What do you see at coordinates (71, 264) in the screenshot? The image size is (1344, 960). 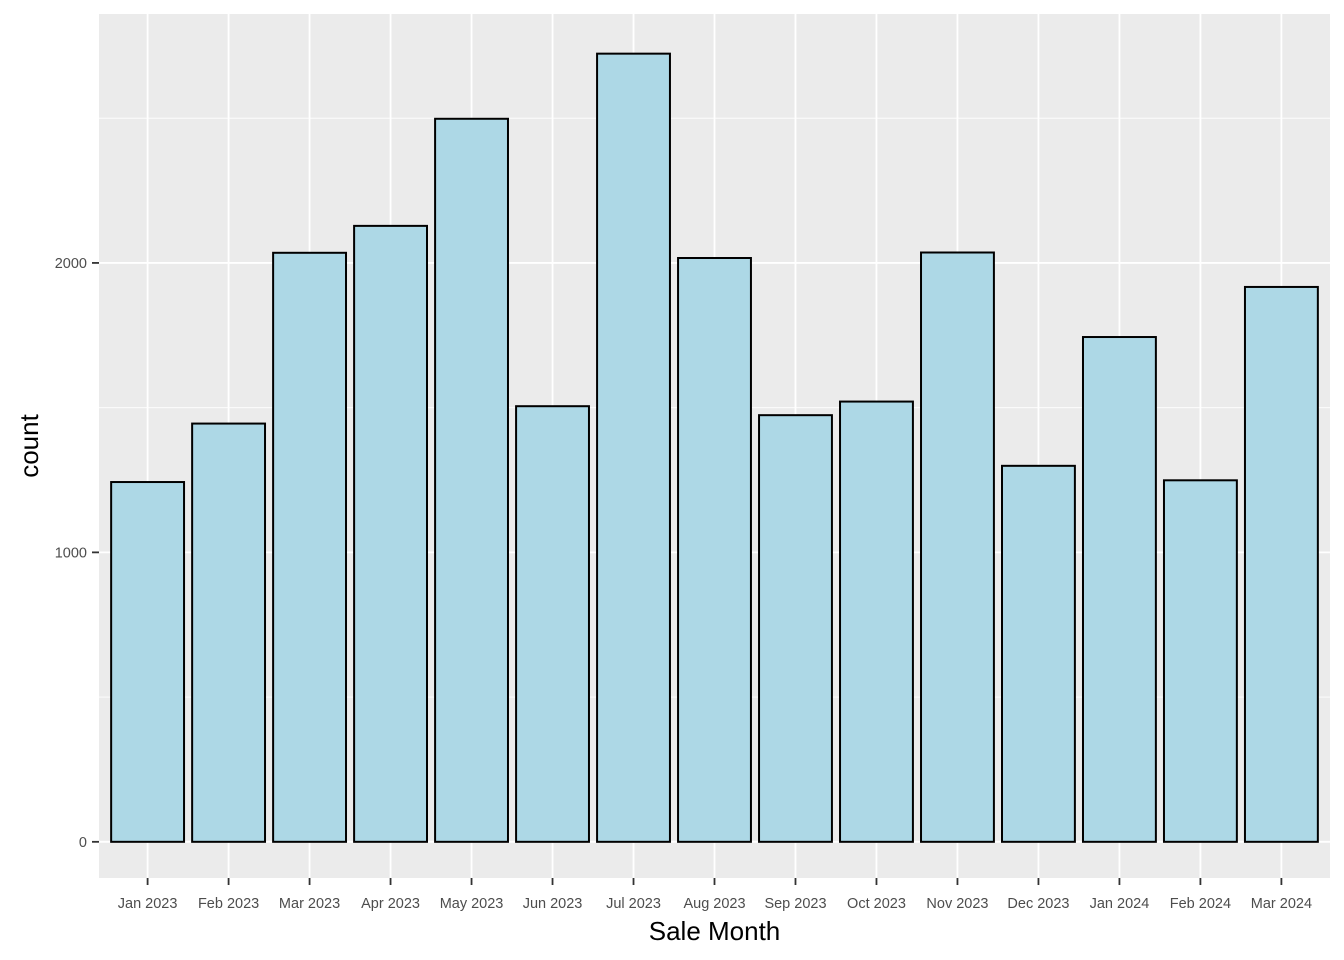 I see `y-tick-label: 2000` at bounding box center [71, 264].